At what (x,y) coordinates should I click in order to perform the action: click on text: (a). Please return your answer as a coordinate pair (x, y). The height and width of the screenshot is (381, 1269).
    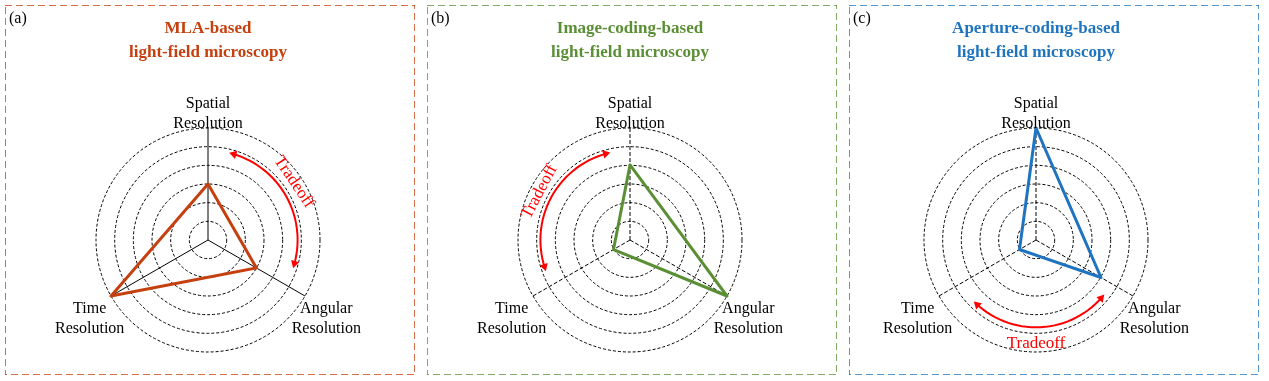
    Looking at the image, I should click on (18, 18).